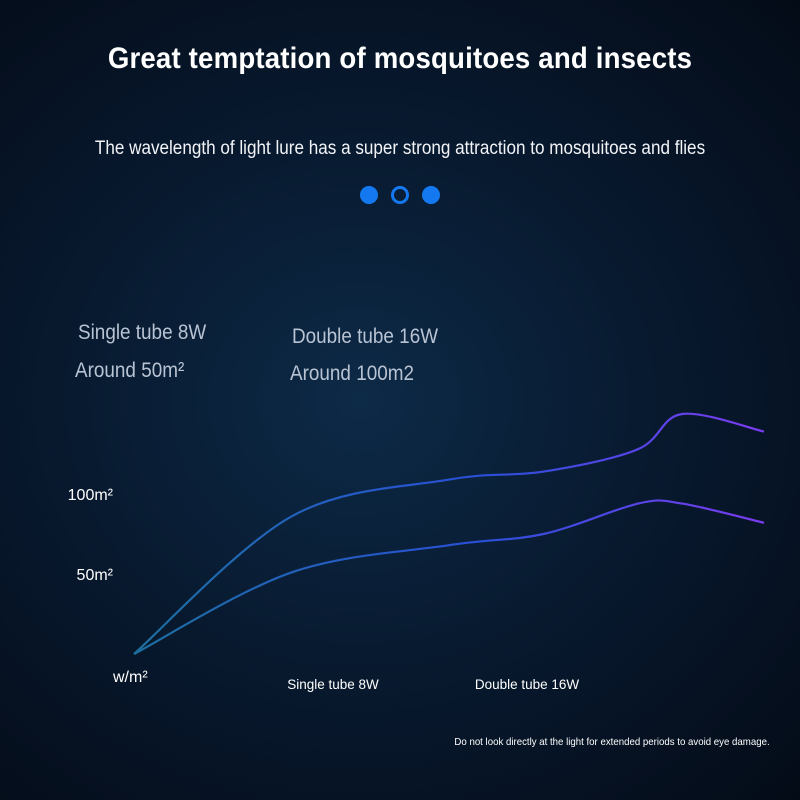 The height and width of the screenshot is (800, 800). I want to click on slide-indicator, so click(400, 195).